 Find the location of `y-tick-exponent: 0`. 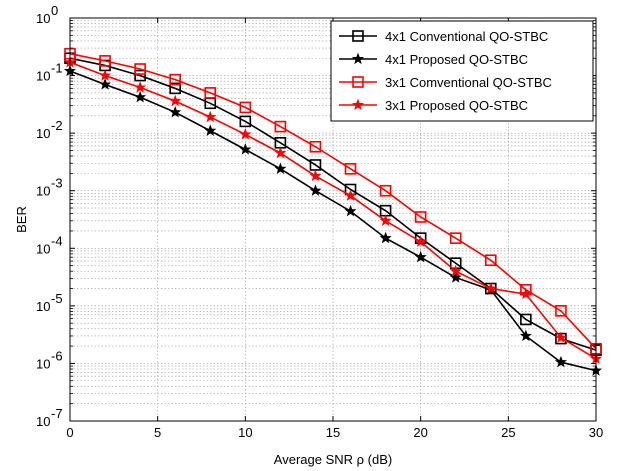

y-tick-exponent: 0 is located at coordinates (54, 10).